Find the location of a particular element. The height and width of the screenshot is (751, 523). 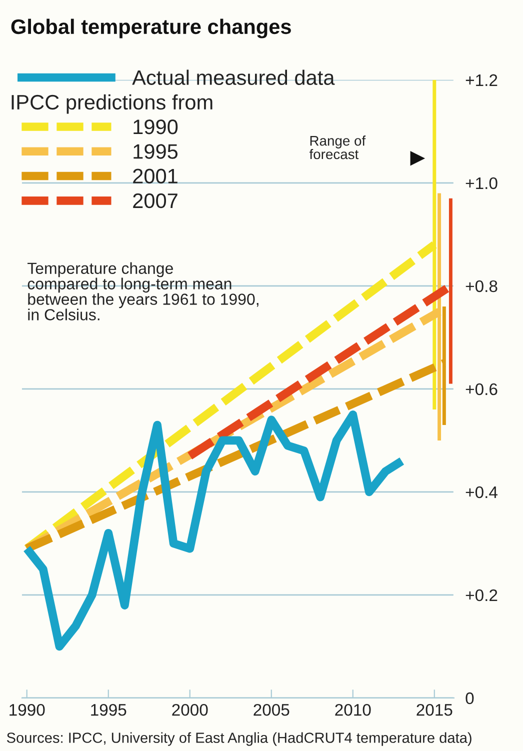

chart-title: Global temperature changes is located at coordinates (151, 28).